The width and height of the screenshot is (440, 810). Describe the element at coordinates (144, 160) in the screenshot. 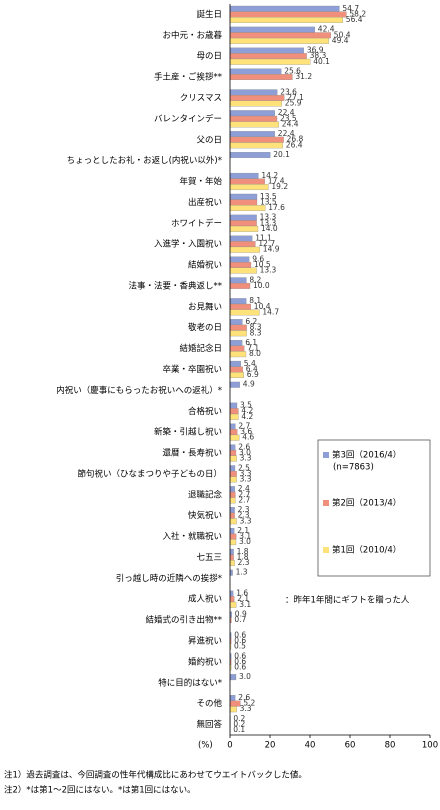

I see `category-label: ちょっとしたお礼・お返し(内祝い以外)*` at that location.